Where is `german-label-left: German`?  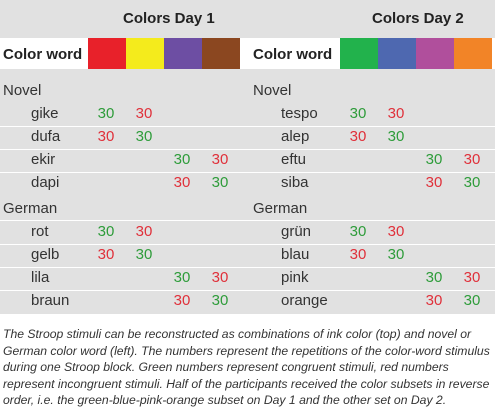
german-label-left: German is located at coordinates (30, 208).